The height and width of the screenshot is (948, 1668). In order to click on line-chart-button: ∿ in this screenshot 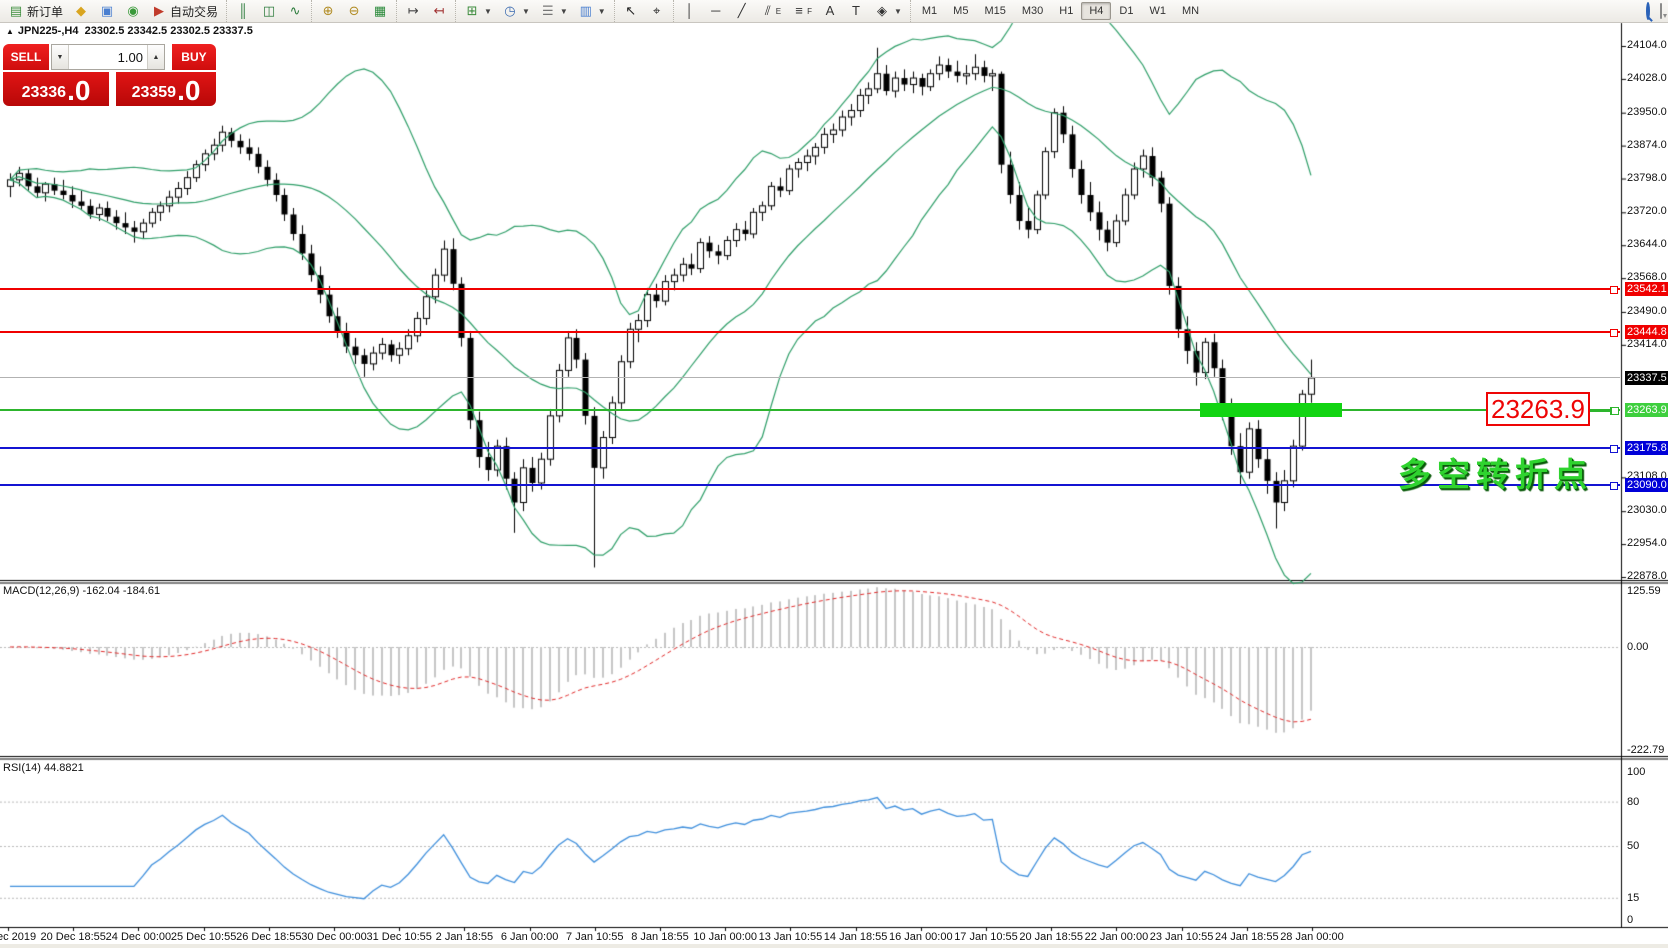, I will do `click(295, 11)`.